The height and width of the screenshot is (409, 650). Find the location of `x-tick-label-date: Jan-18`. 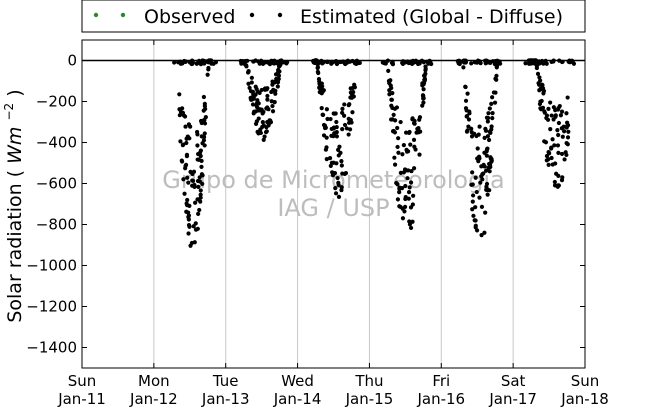

x-tick-label-date: Jan-18 is located at coordinates (584, 399).